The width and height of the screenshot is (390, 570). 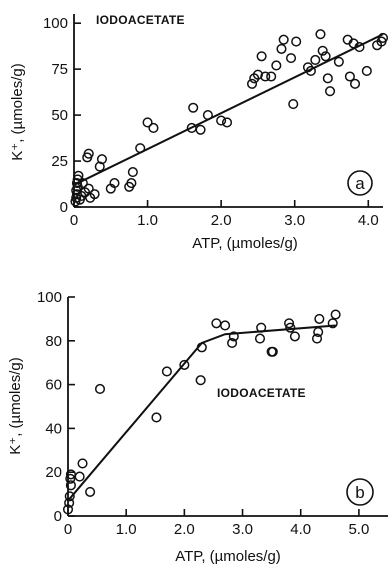 I want to click on panel-b-y-tick-label: 60, so click(x=53, y=385).